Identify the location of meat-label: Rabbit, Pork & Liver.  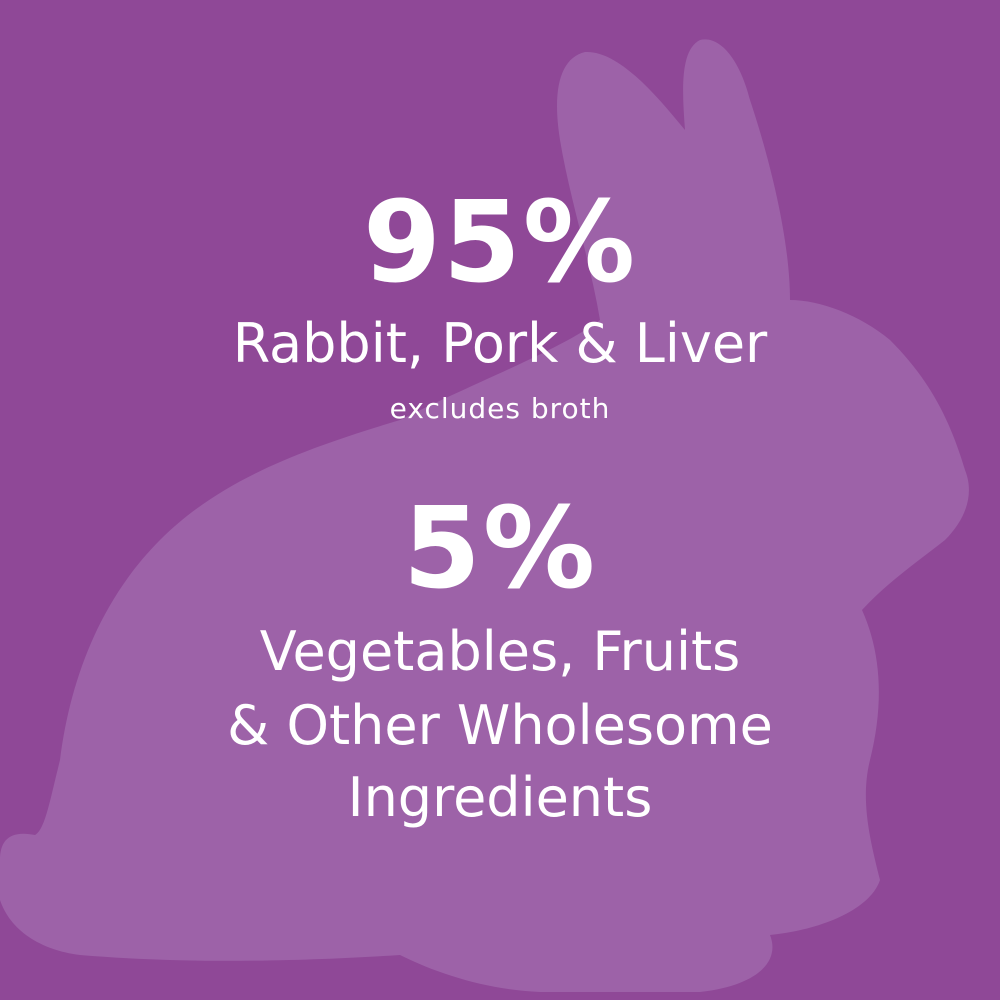
(500, 343).